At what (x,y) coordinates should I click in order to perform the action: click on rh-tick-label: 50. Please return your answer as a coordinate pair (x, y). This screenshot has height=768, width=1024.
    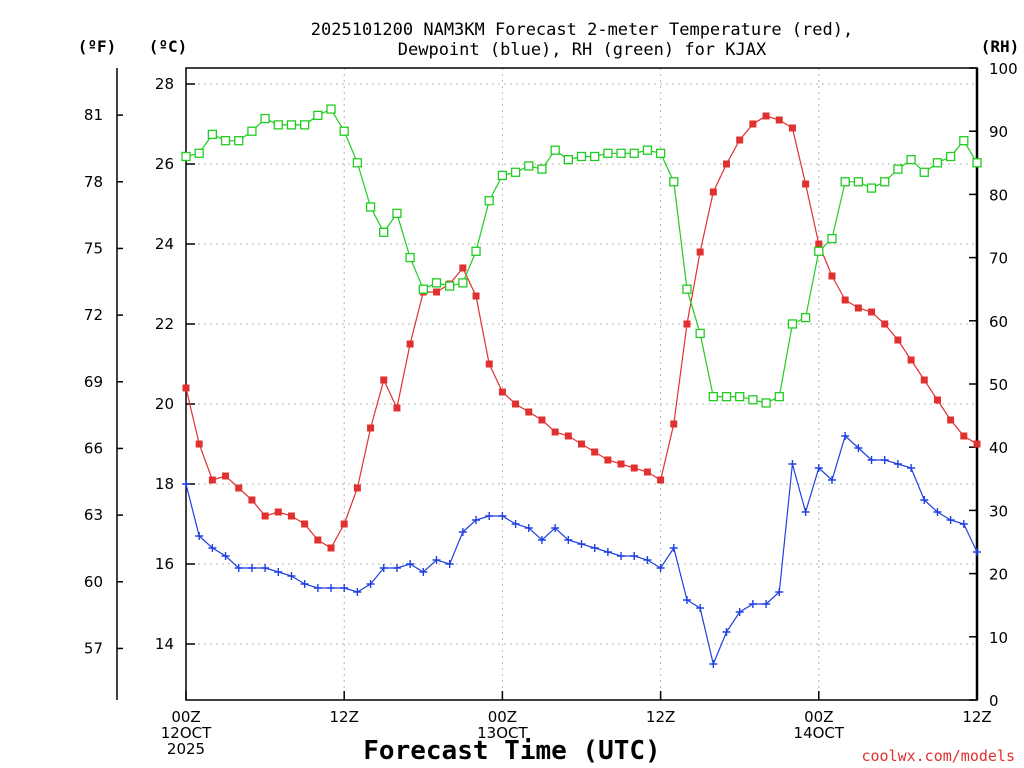
    Looking at the image, I should click on (998, 385).